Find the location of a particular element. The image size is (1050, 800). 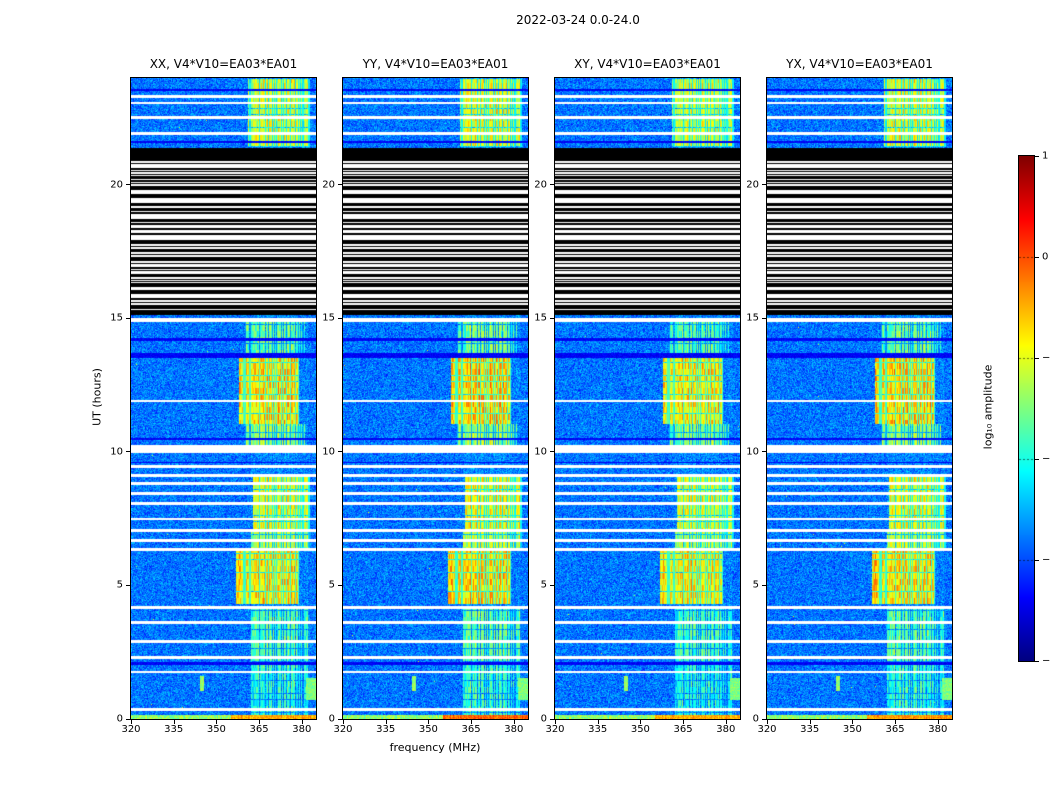

x-axis-label: frequency (MHz) is located at coordinates (435, 747).